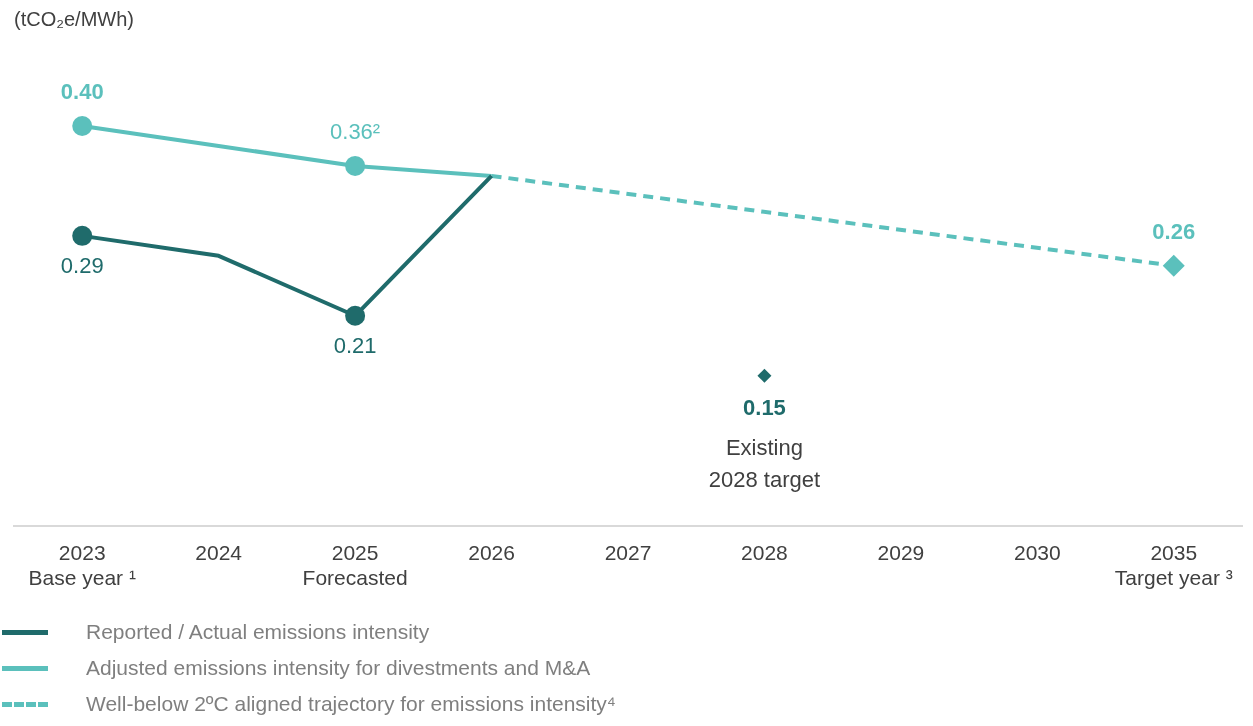  I want to click on x-tick-label: 2035 Target year ³, so click(1173, 565).